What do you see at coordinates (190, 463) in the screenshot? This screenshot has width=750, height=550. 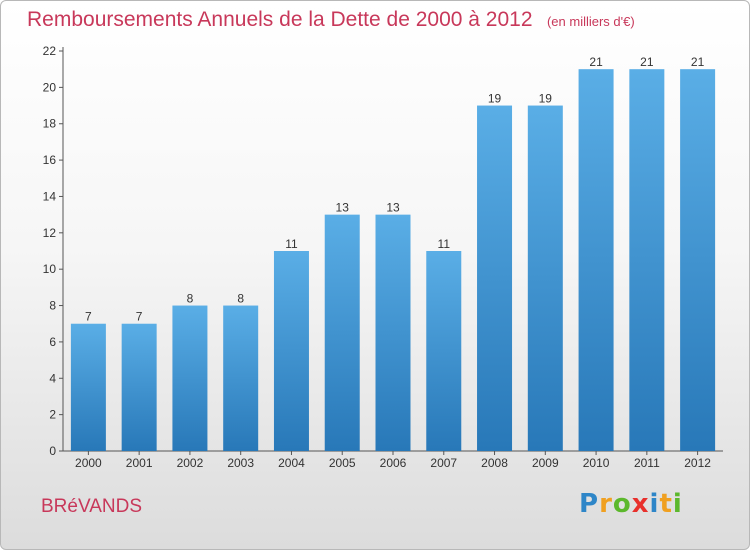 I see `x-tick-label: 2002` at bounding box center [190, 463].